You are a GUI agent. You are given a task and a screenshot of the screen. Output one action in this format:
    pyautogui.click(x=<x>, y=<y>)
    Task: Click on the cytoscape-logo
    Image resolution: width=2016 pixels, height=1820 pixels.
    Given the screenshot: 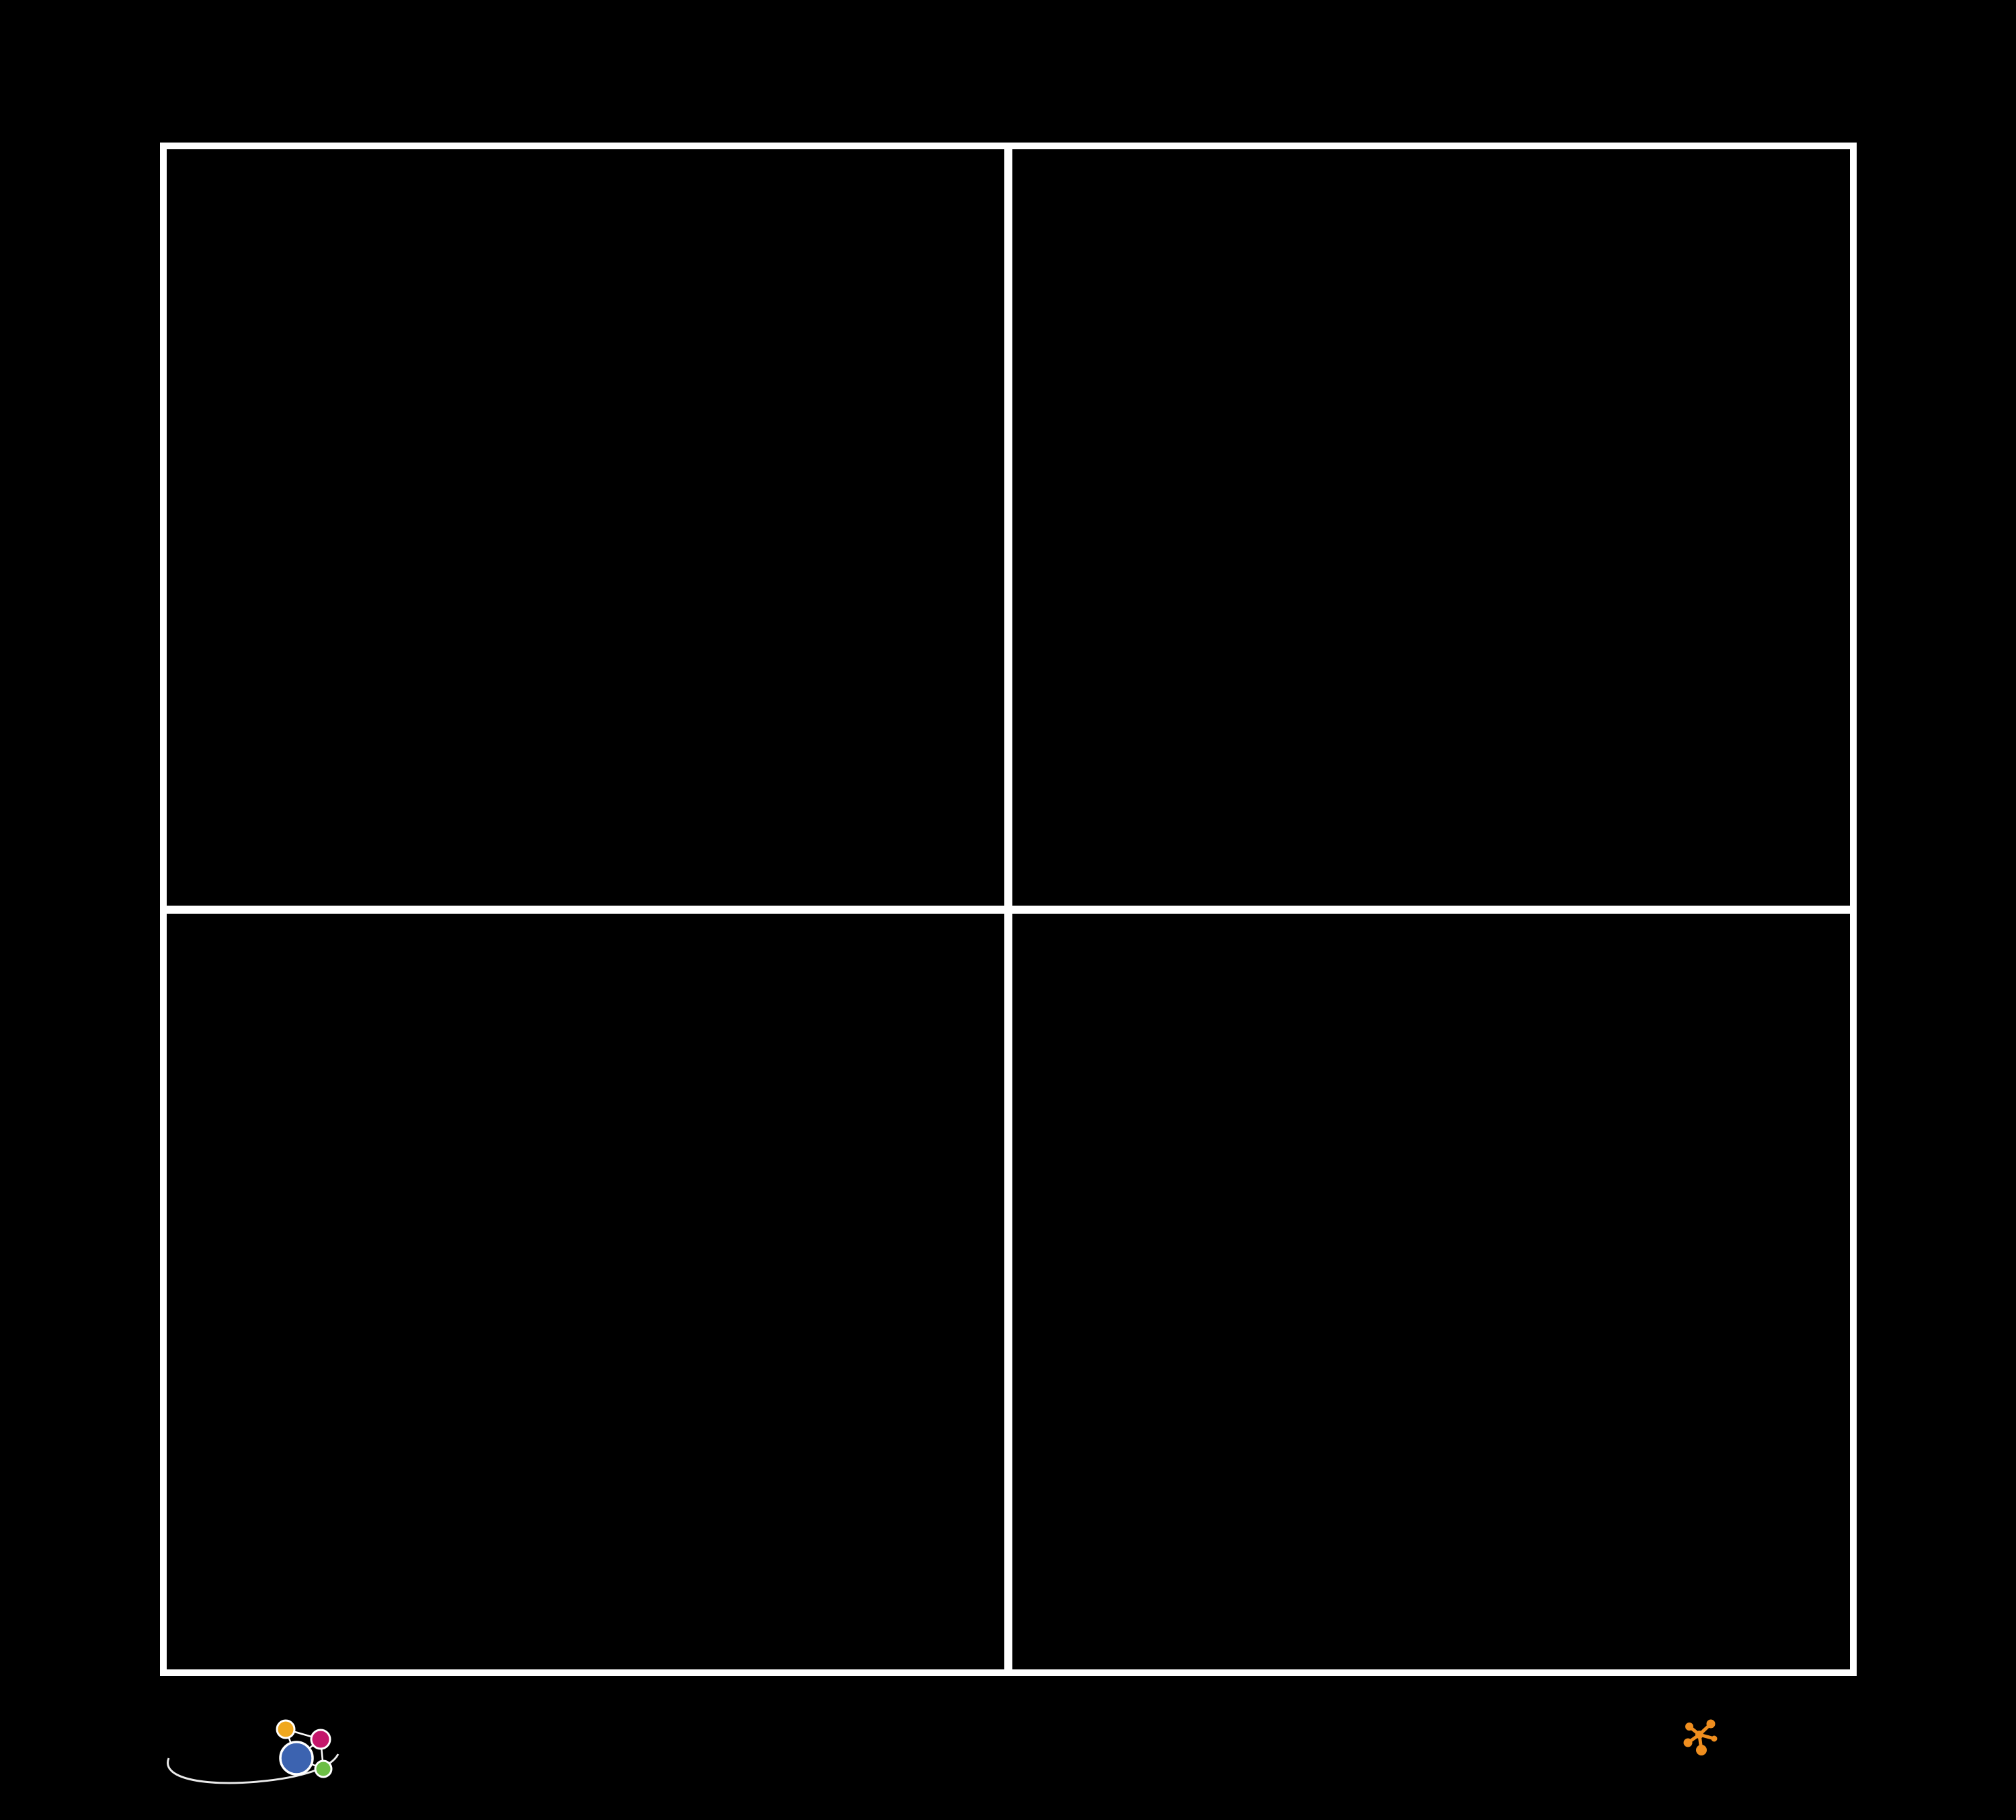 What is the action you would take?
    pyautogui.click(x=1704, y=1736)
    